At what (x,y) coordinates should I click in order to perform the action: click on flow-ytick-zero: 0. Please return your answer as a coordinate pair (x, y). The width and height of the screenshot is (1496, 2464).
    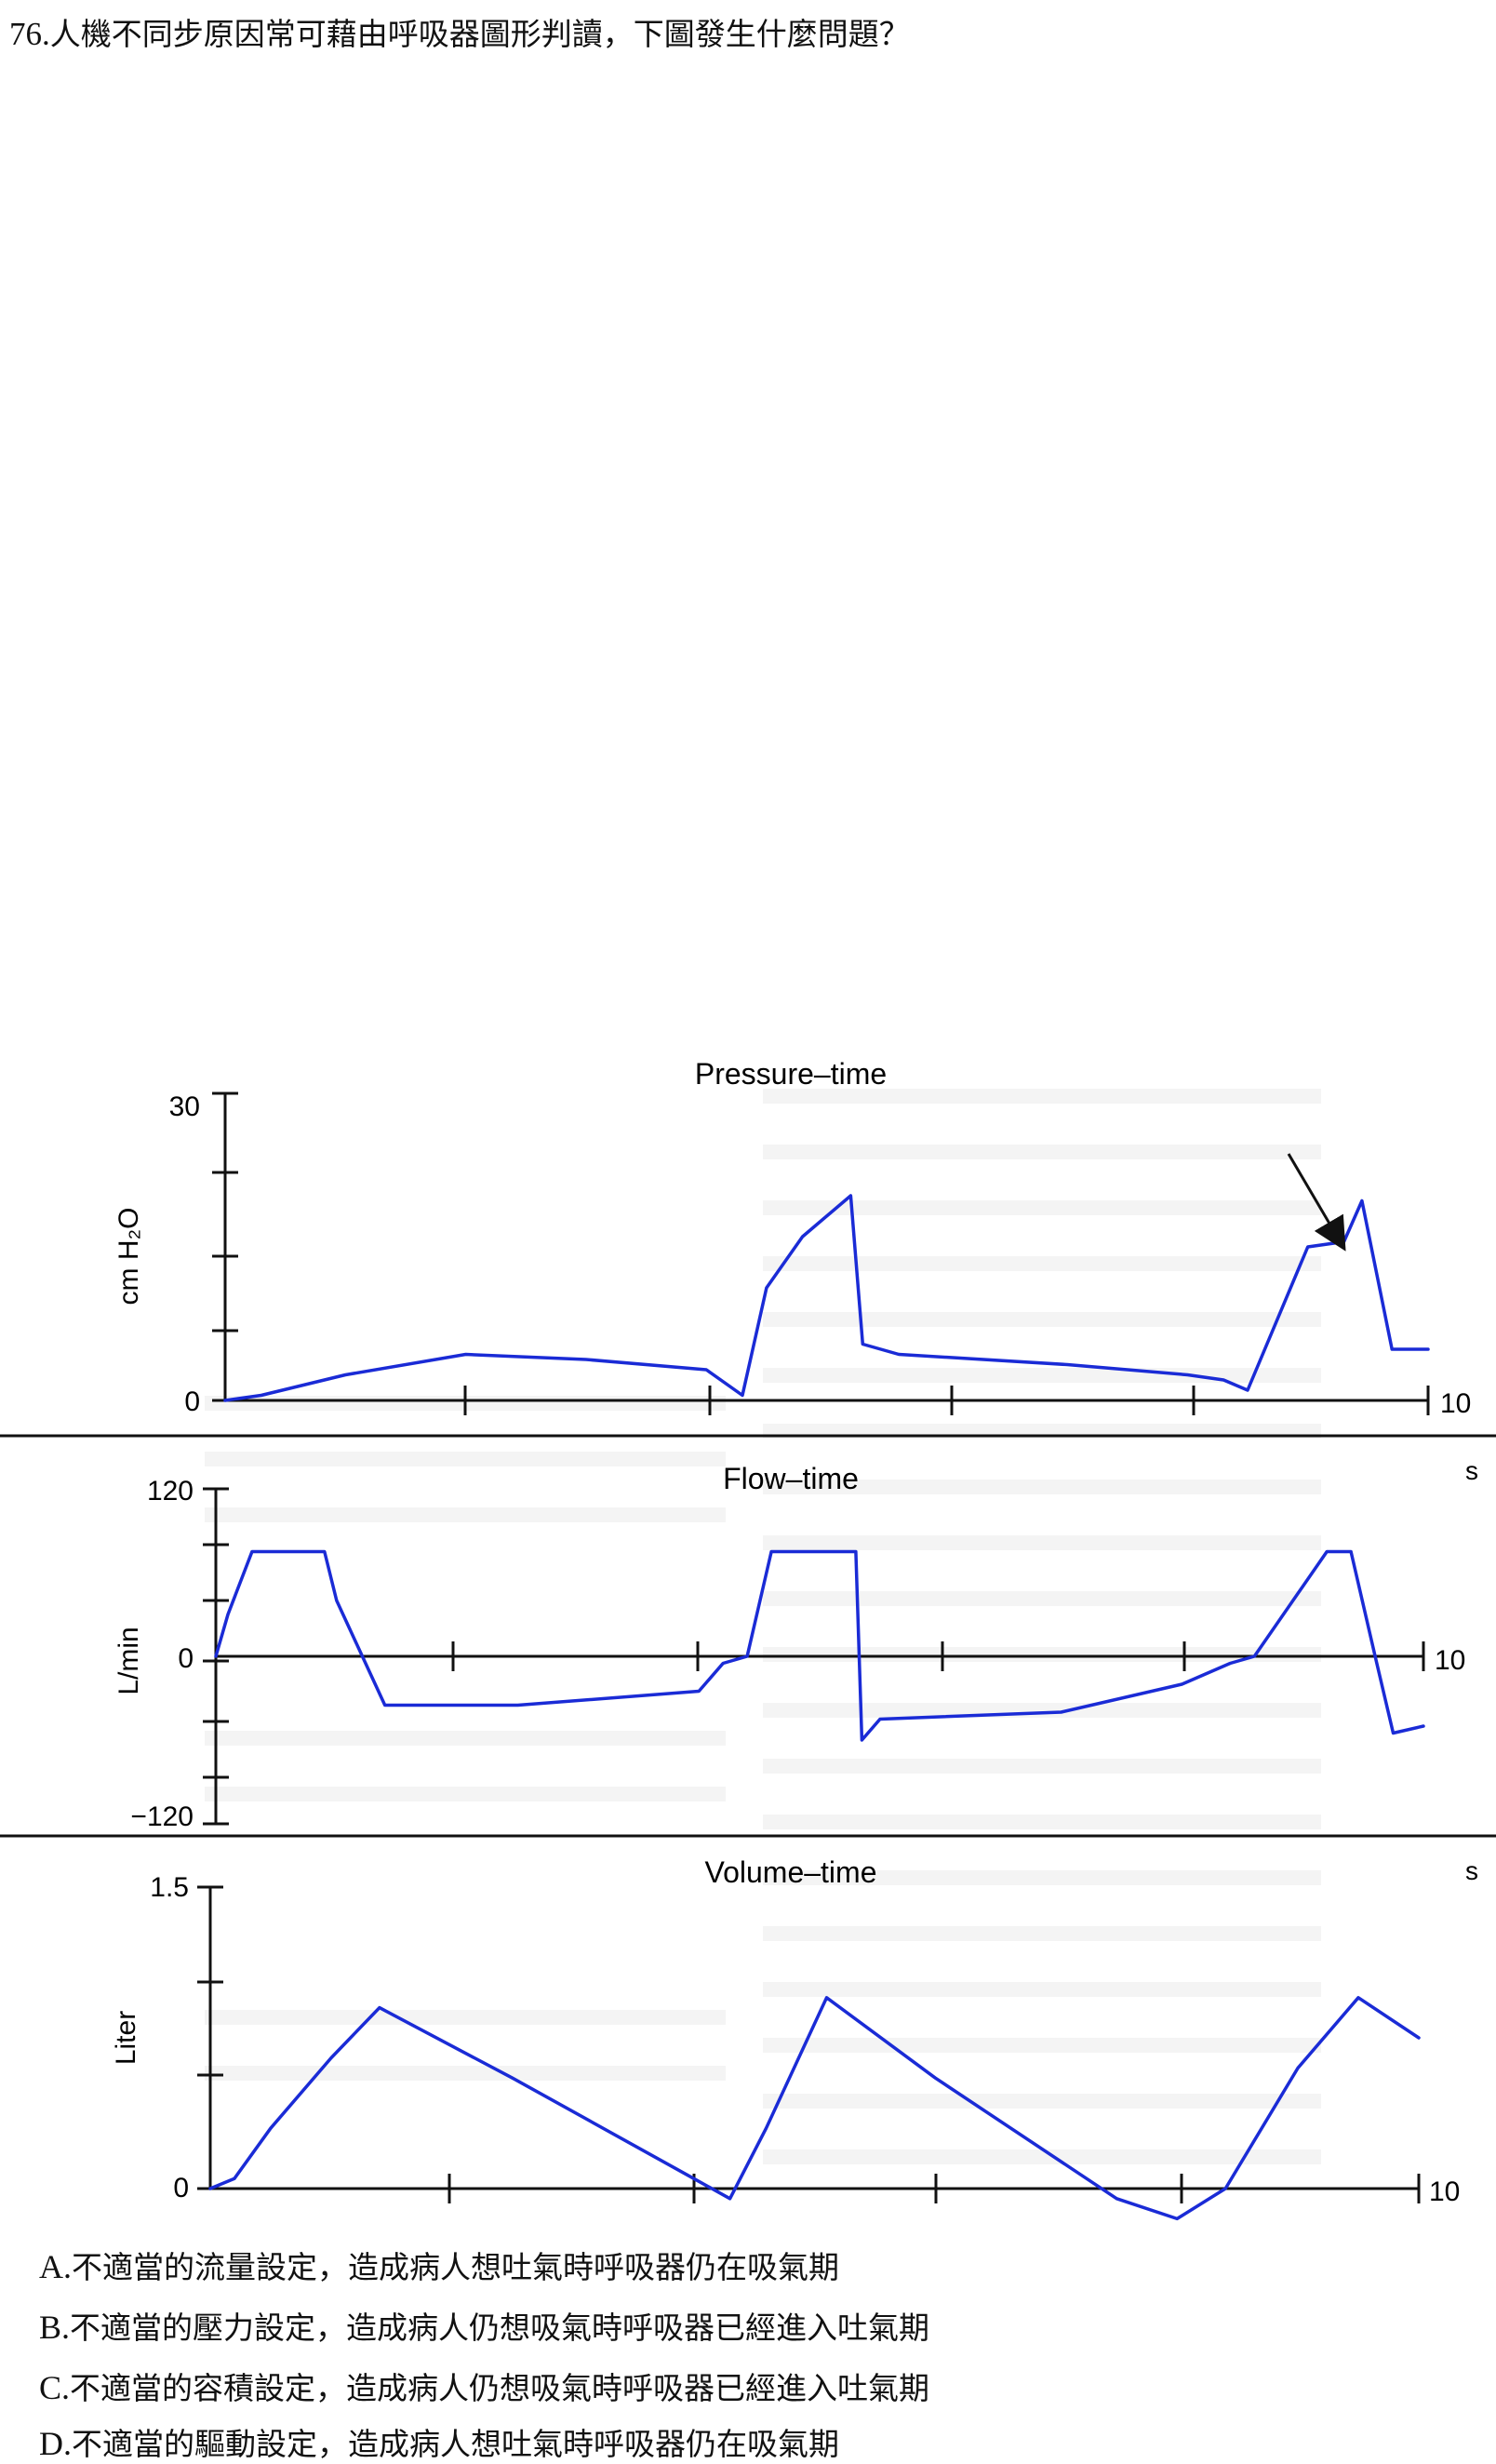
    Looking at the image, I should click on (186, 1659).